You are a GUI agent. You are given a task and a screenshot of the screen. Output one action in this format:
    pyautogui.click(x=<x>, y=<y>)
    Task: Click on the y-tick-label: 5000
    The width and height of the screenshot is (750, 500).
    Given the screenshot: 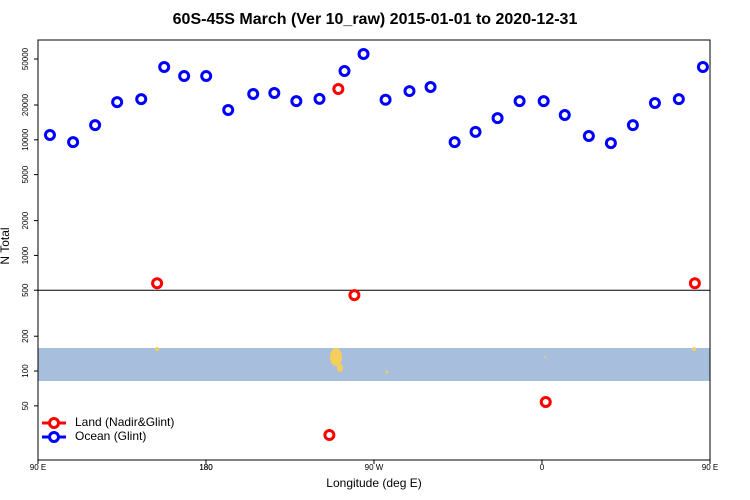 What is the action you would take?
    pyautogui.click(x=25, y=174)
    